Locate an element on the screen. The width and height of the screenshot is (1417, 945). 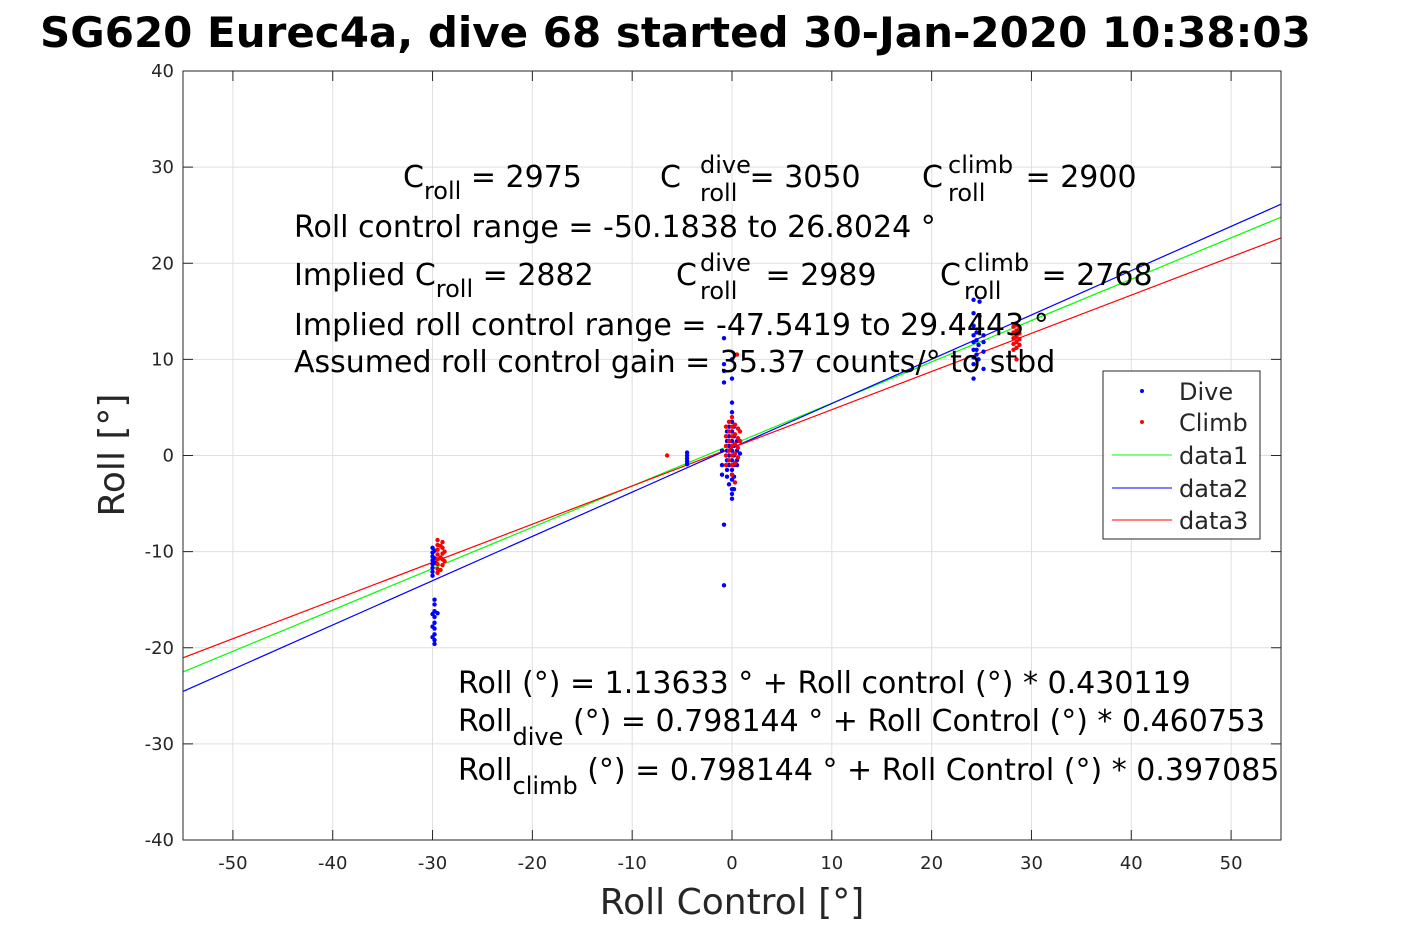
legend-data1-label: data1 is located at coordinates (1213, 456).